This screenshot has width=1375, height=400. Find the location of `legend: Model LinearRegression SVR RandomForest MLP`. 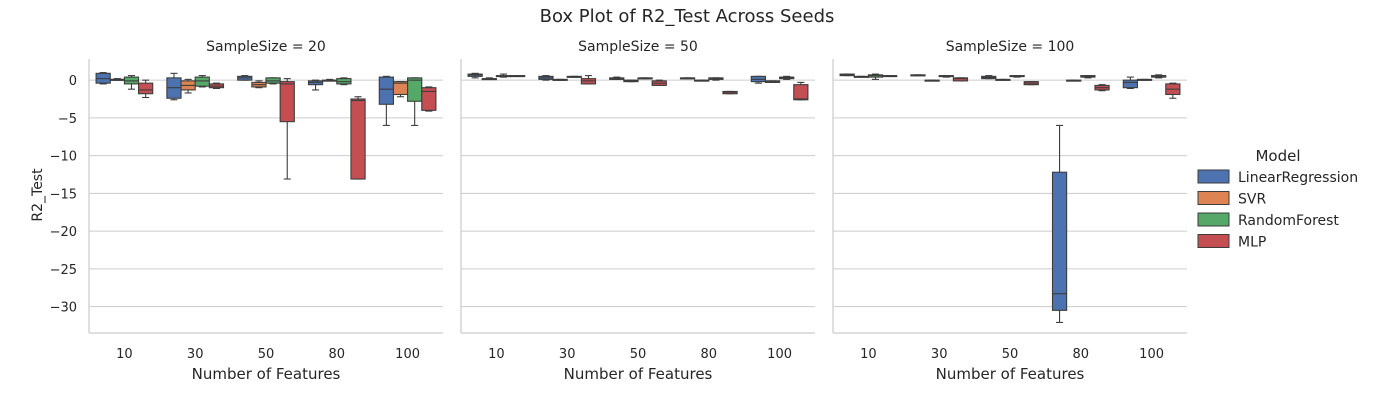

legend: Model LinearRegression SVR RandomForest MLP is located at coordinates (1277, 199).